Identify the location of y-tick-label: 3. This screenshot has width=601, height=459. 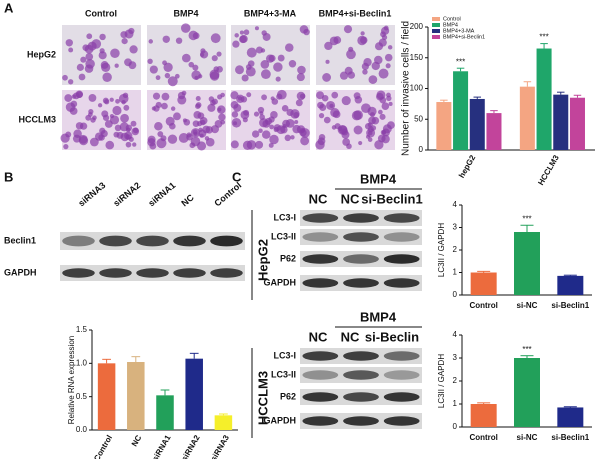
(455, 357).